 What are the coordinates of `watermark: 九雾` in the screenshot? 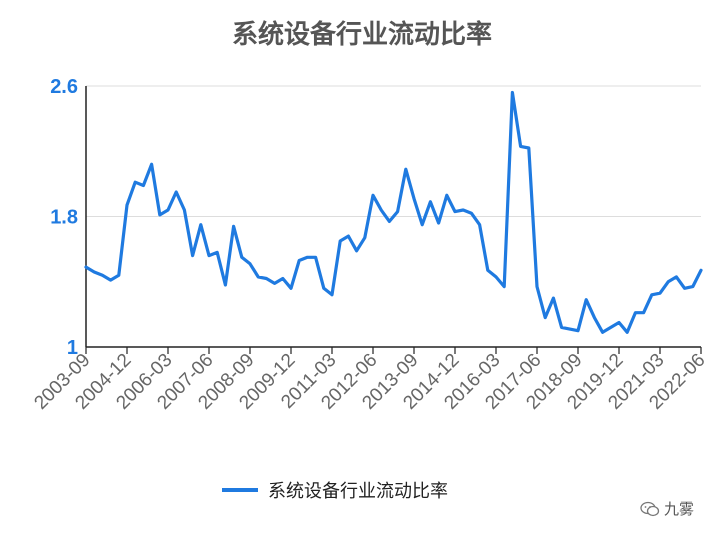 It's located at (667, 508).